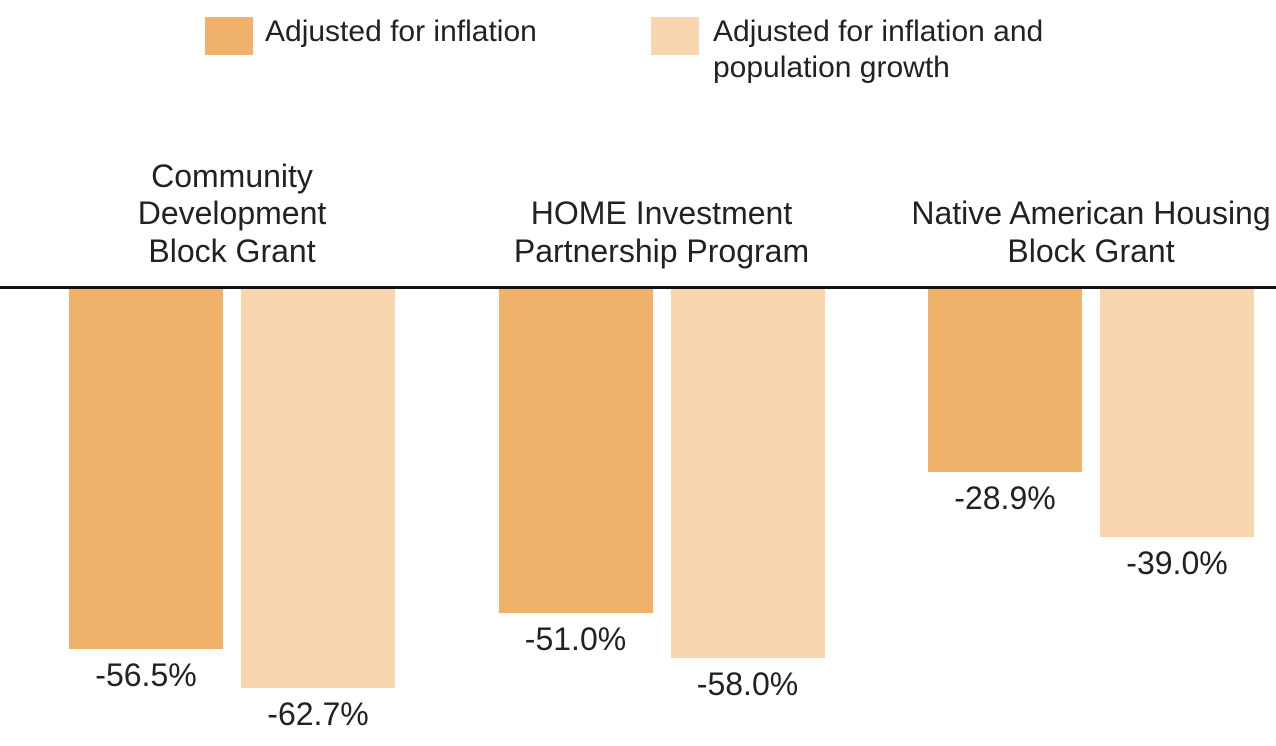 Image resolution: width=1276 pixels, height=746 pixels. Describe the element at coordinates (661, 232) in the screenshot. I see `category-label: HOME Investment Partnership Program` at that location.